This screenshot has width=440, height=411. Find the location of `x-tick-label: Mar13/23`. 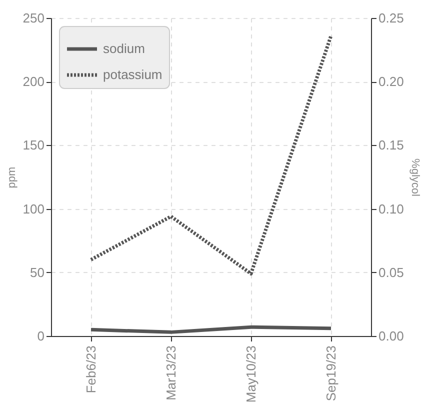

x-tick-label: Mar13/23 is located at coordinates (171, 373).